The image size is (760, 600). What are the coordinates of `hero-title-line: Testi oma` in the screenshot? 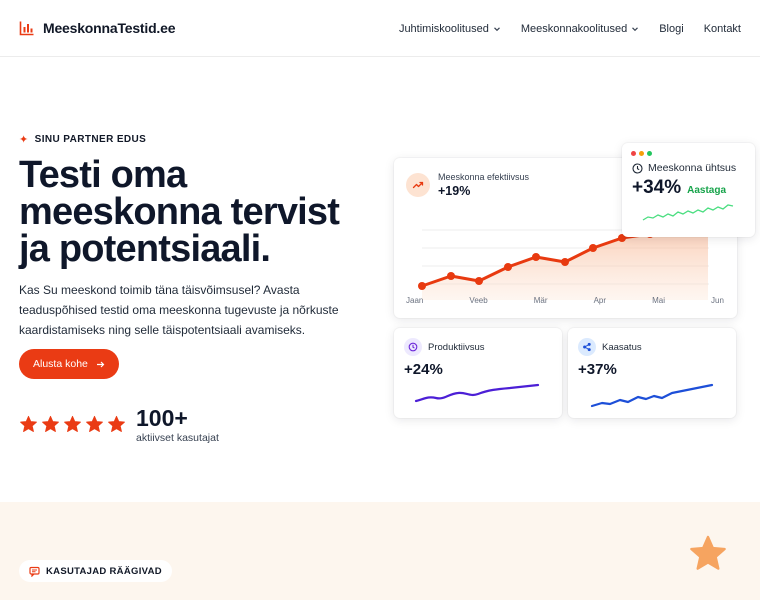 It's located at (103, 175).